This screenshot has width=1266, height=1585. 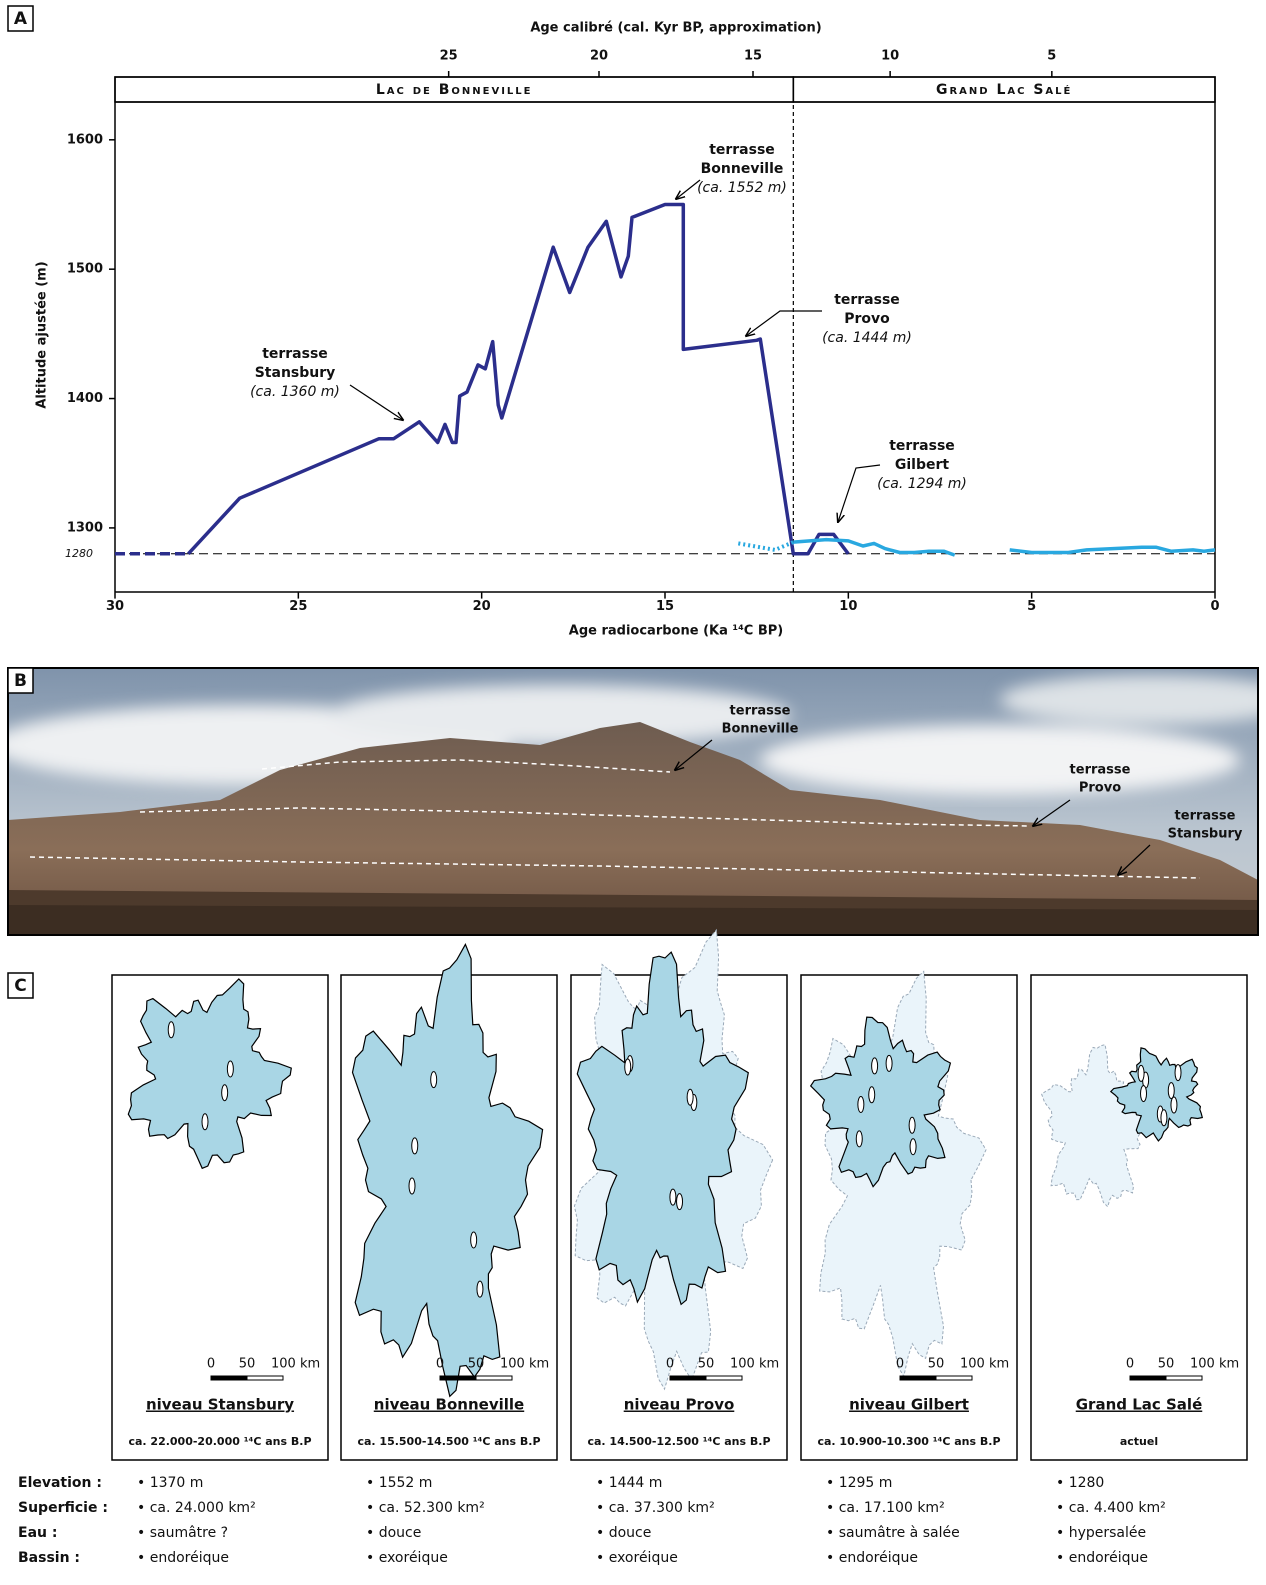 What do you see at coordinates (678, 1441) in the screenshot?
I see `map-subtitle: ca. 14.500-12.500 ¹⁴C ans B.P` at bounding box center [678, 1441].